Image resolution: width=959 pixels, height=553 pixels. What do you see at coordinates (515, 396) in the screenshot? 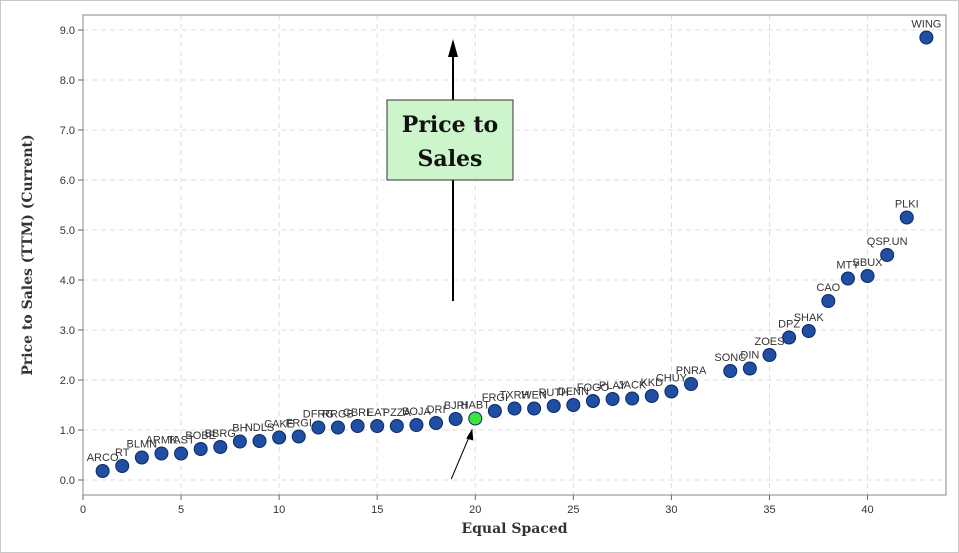
I see `data-point-label: TXRH` at bounding box center [515, 396].